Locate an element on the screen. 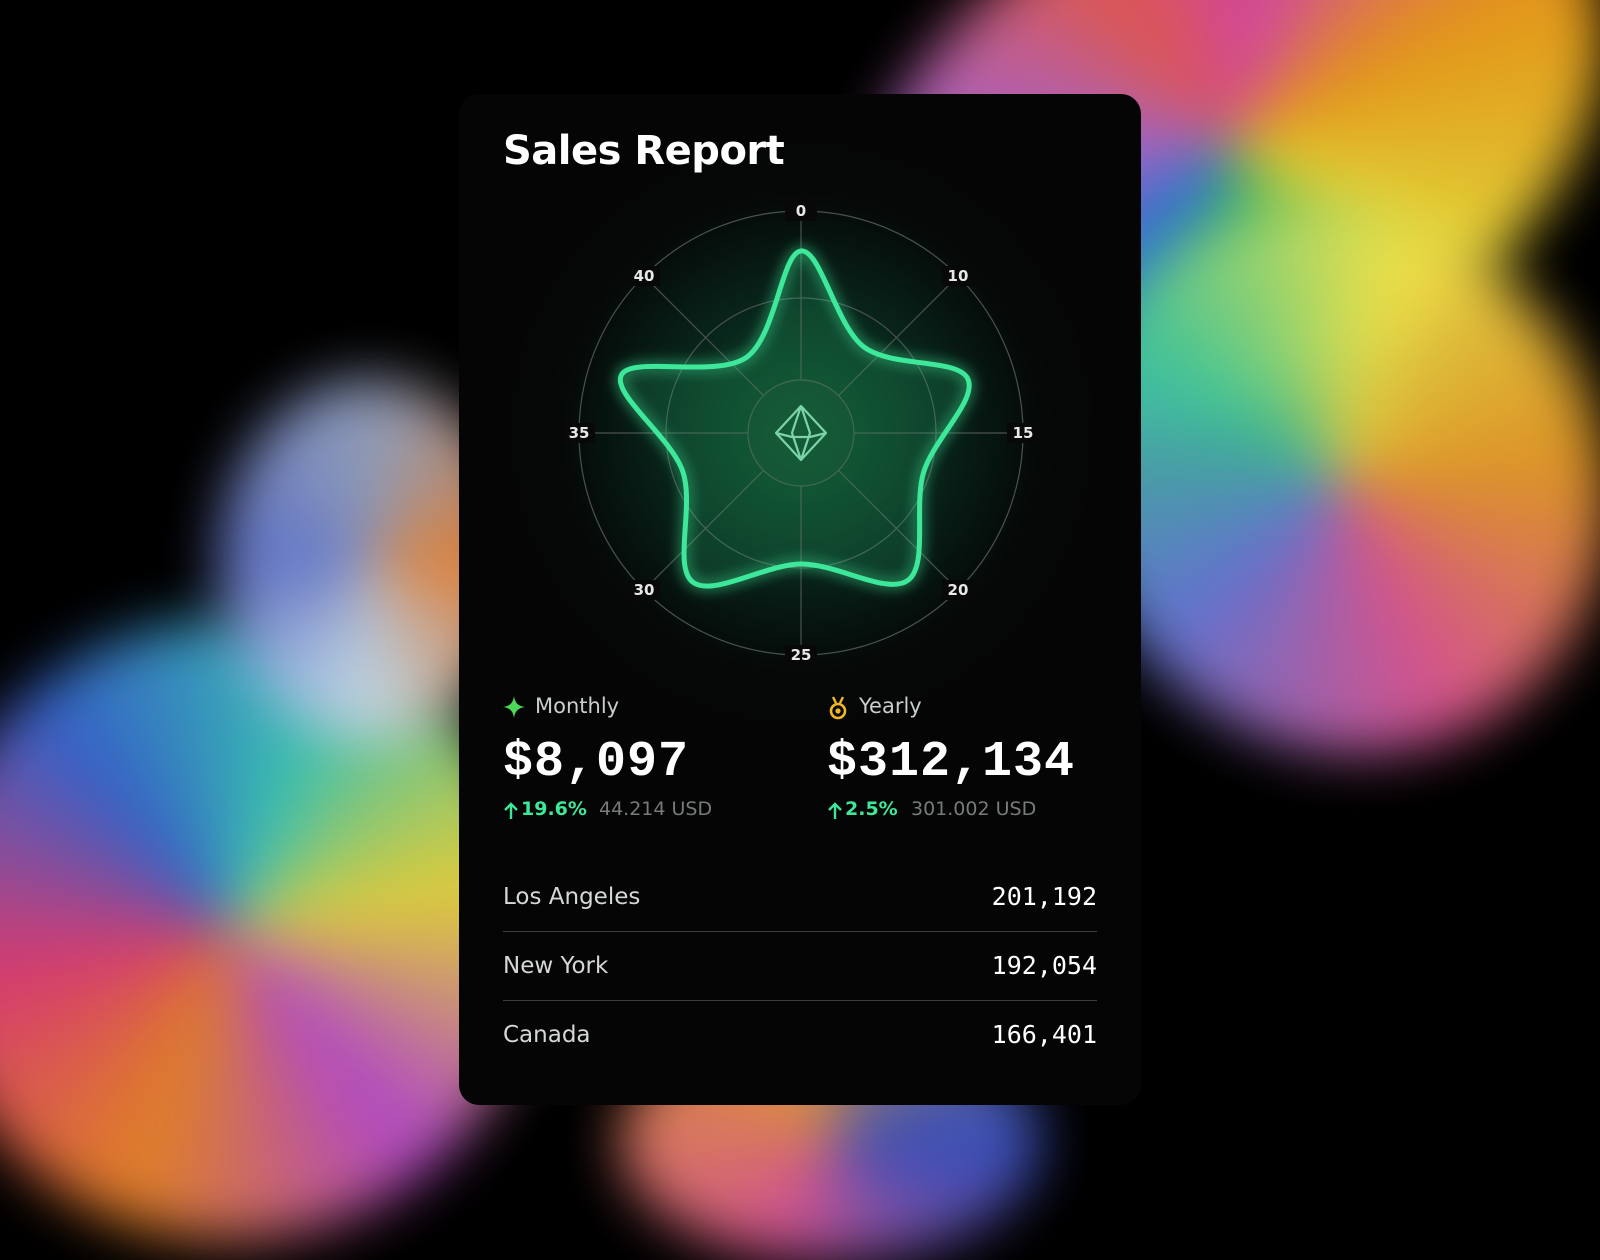 The height and width of the screenshot is (1260, 1600). angle-tick-label: 35 is located at coordinates (579, 433).